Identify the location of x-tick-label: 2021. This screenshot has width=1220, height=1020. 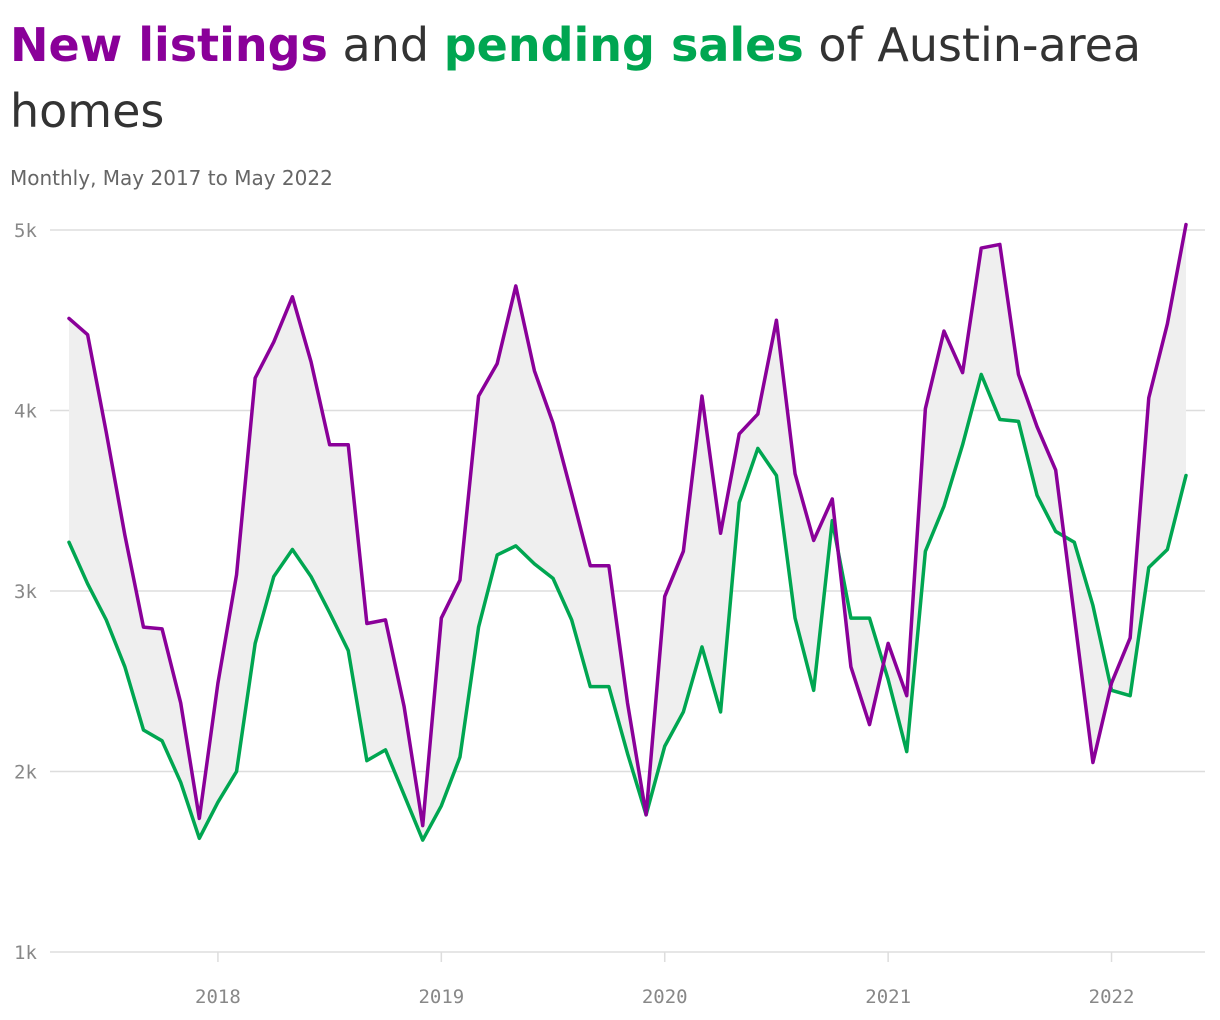
(888, 997).